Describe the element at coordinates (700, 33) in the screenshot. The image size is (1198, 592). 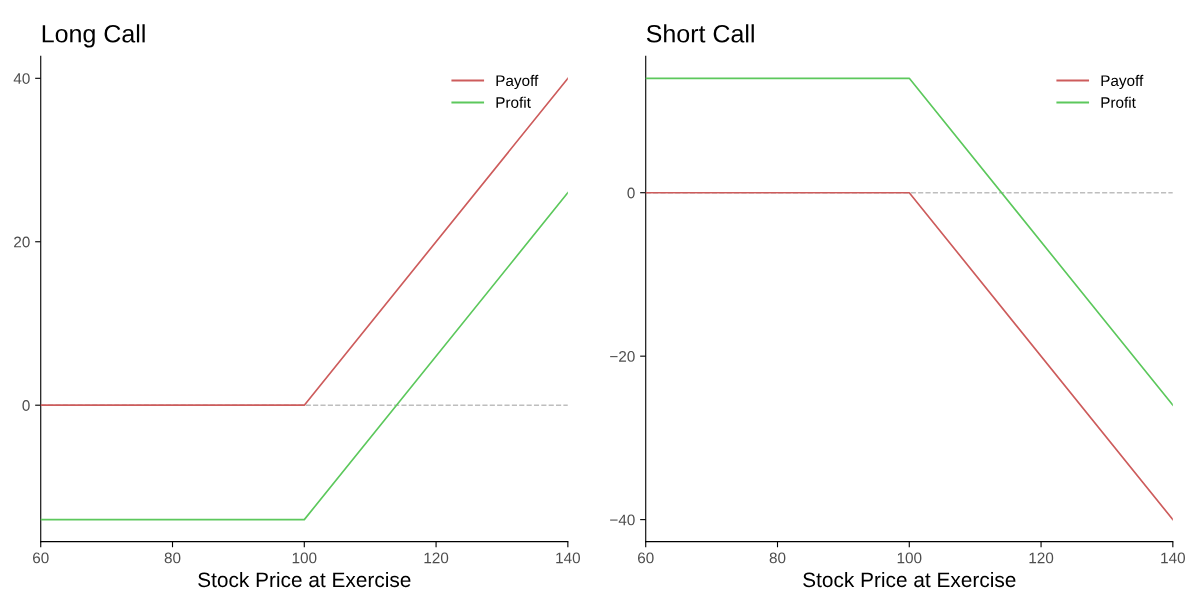
I see `chart-title: Short Call` at that location.